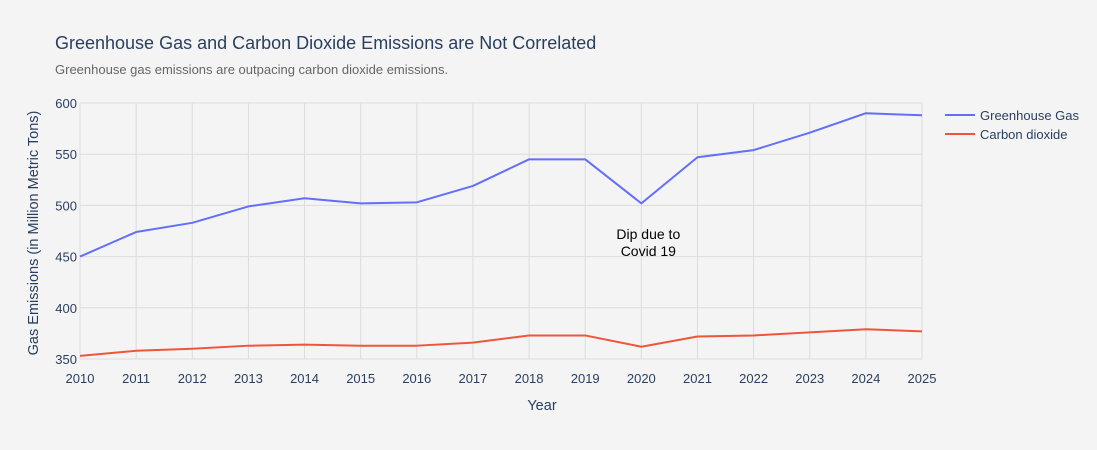 The image size is (1097, 450). I want to click on x-axis-title: Year, so click(541, 406).